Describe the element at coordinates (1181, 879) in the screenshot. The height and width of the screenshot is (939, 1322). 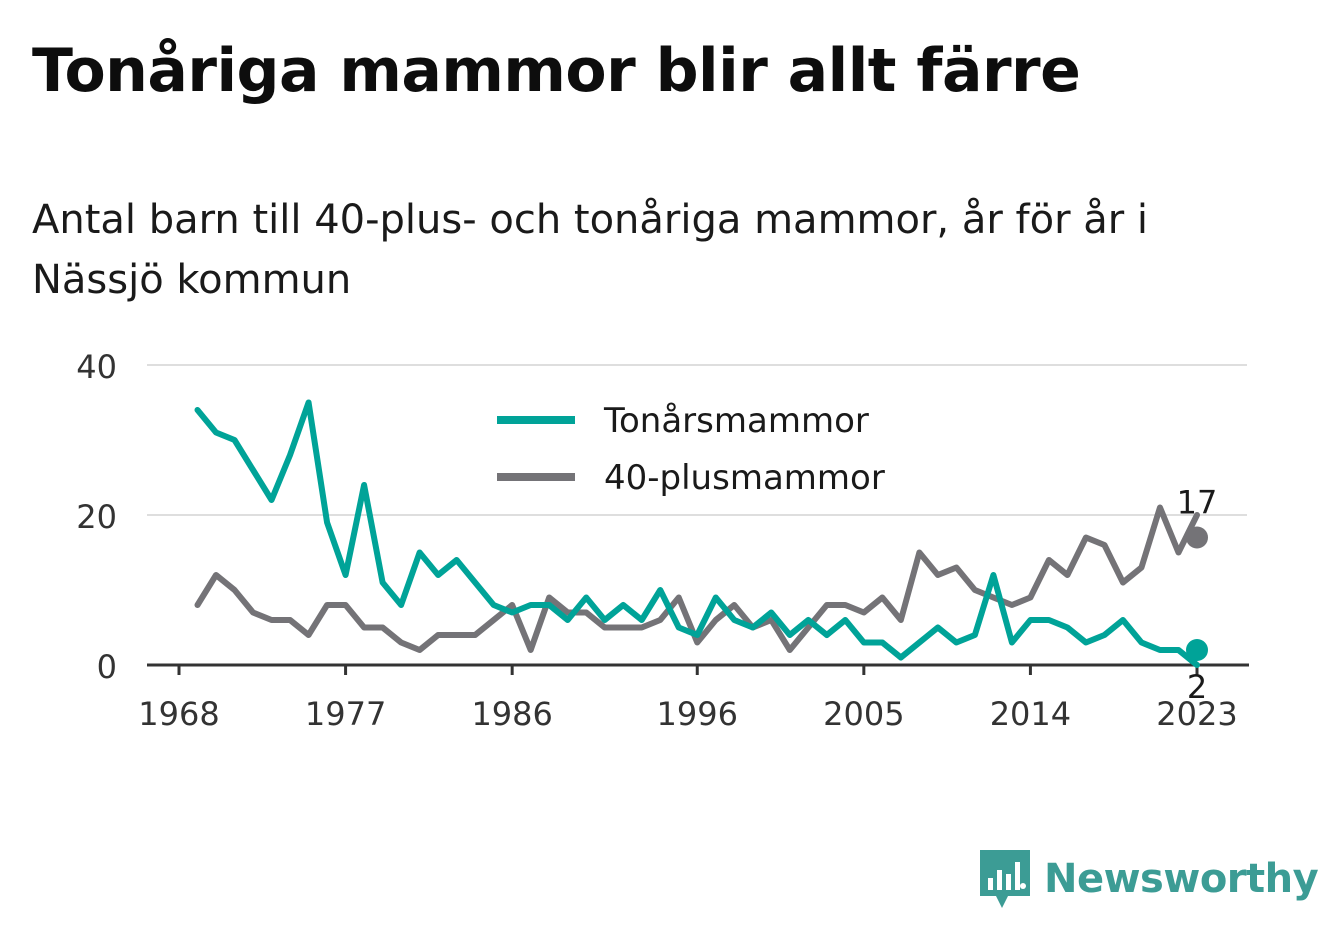
I see `brand-name: Newsworthy` at that location.